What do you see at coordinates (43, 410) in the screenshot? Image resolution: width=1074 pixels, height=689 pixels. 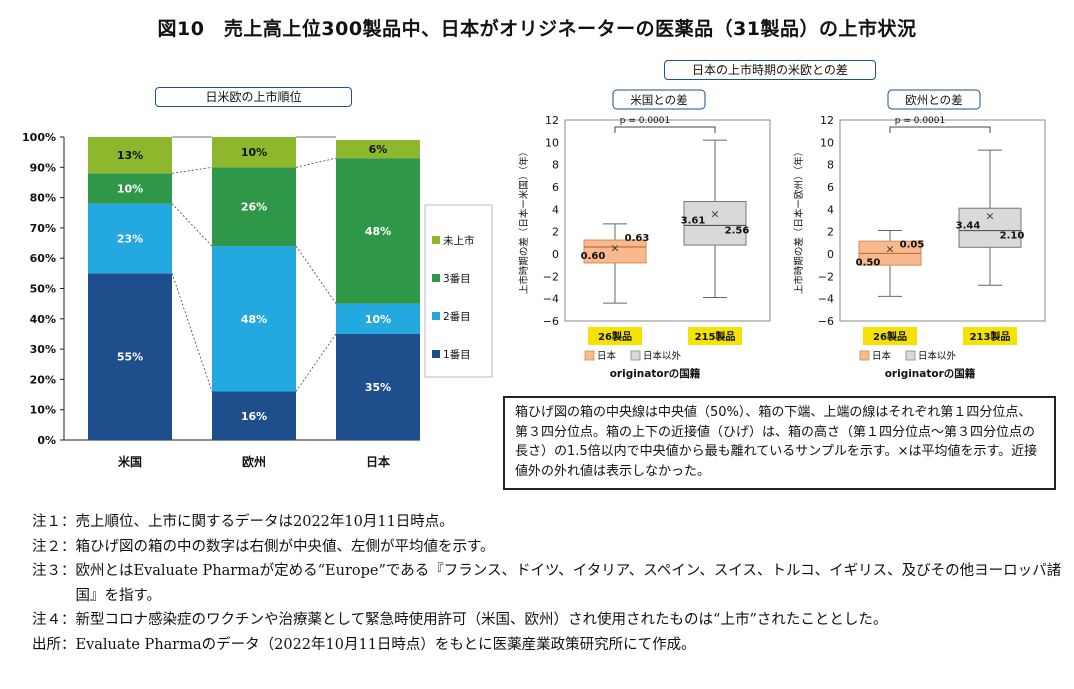 I see `y-tick-label: 10%` at bounding box center [43, 410].